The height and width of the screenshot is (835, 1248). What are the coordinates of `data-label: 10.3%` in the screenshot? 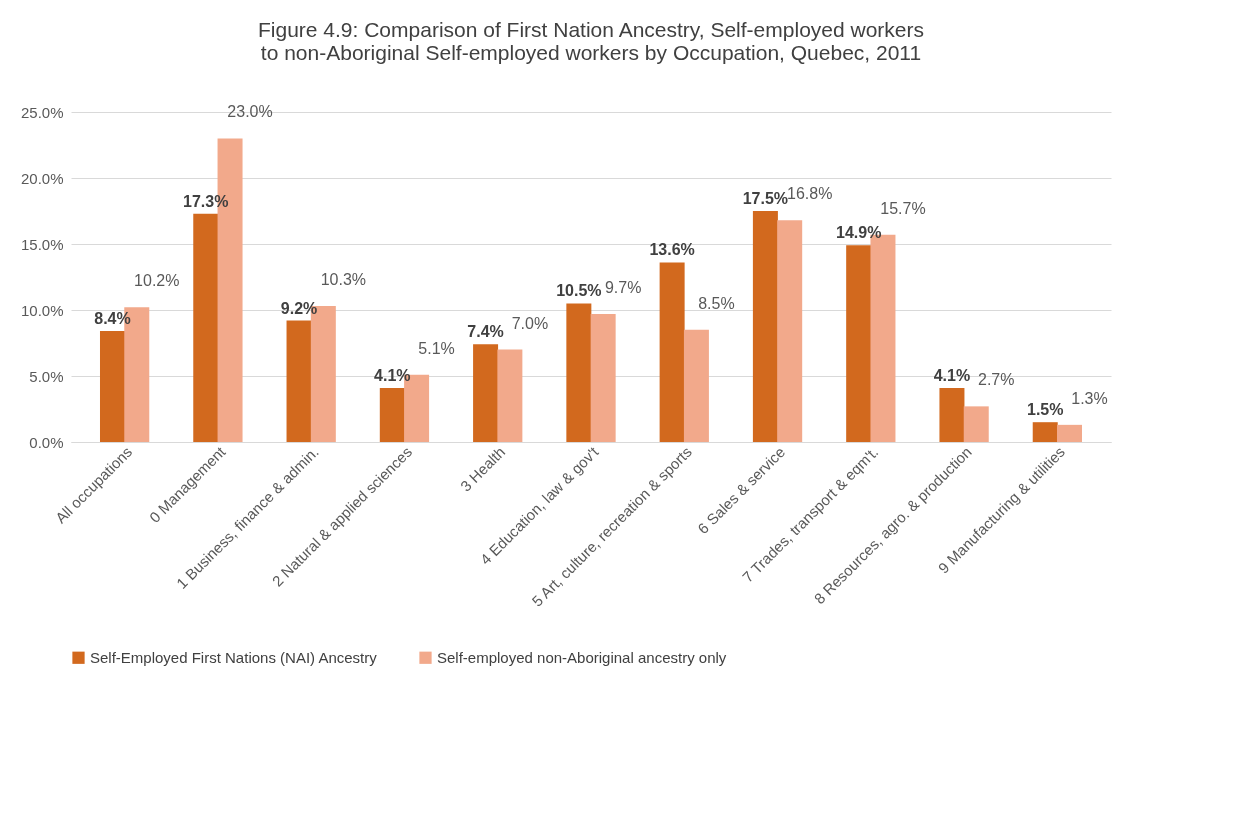 It's located at (343, 280).